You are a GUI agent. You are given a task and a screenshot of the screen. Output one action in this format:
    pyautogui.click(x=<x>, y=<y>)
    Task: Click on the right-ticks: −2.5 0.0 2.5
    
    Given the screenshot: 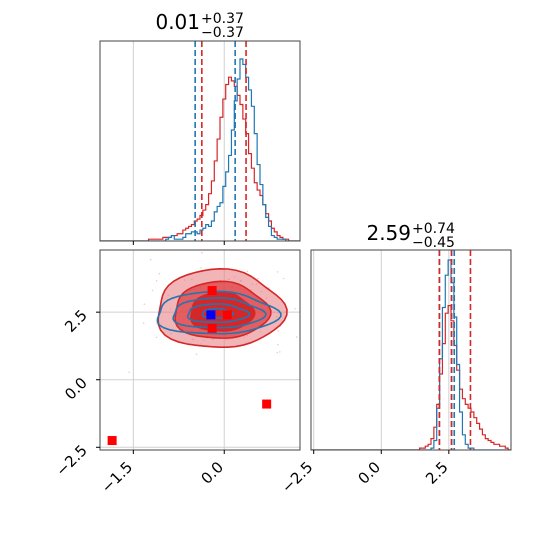 What is the action you would take?
    pyautogui.click(x=365, y=473)
    